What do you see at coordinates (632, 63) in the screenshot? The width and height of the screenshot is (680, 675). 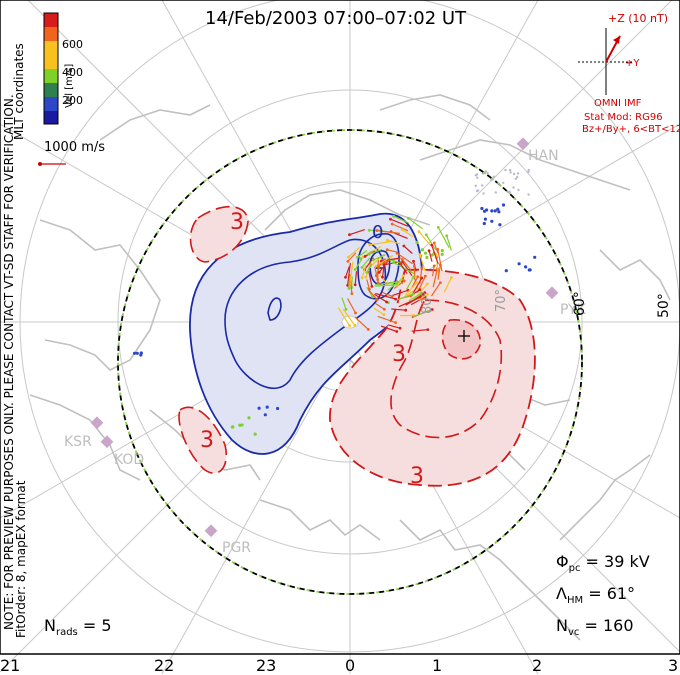 I see `imf-y-label: +Y` at bounding box center [632, 63].